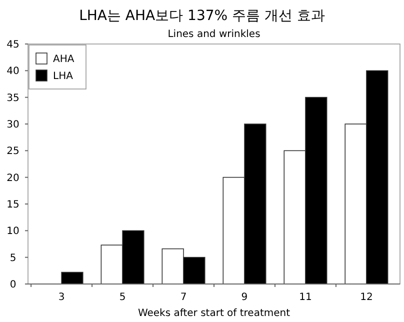 This screenshot has height=322, width=404. I want to click on x-tick-label: 9, so click(244, 297).